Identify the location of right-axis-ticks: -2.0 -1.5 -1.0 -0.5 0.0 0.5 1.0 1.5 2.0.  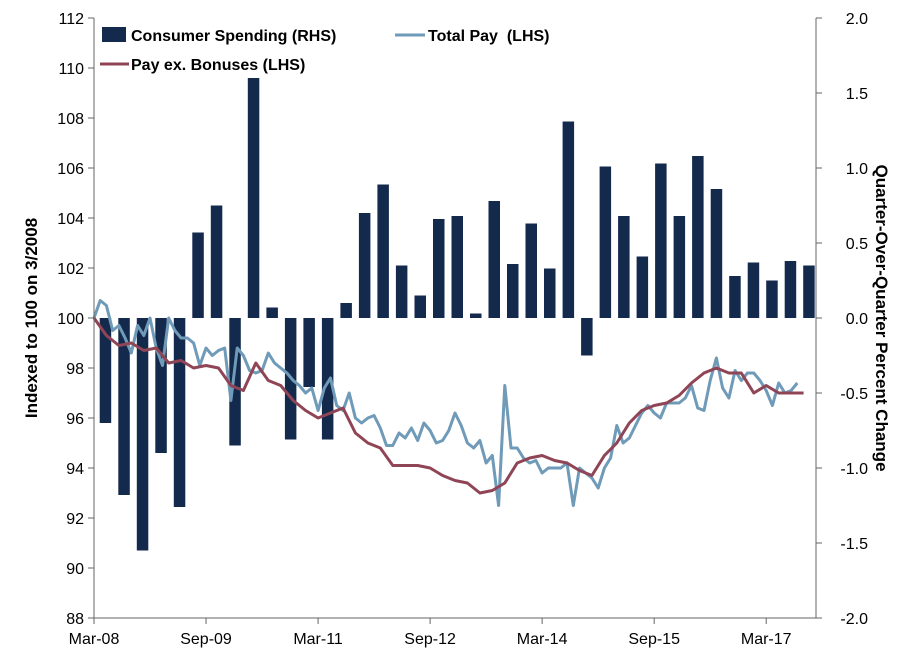
(842, 319).